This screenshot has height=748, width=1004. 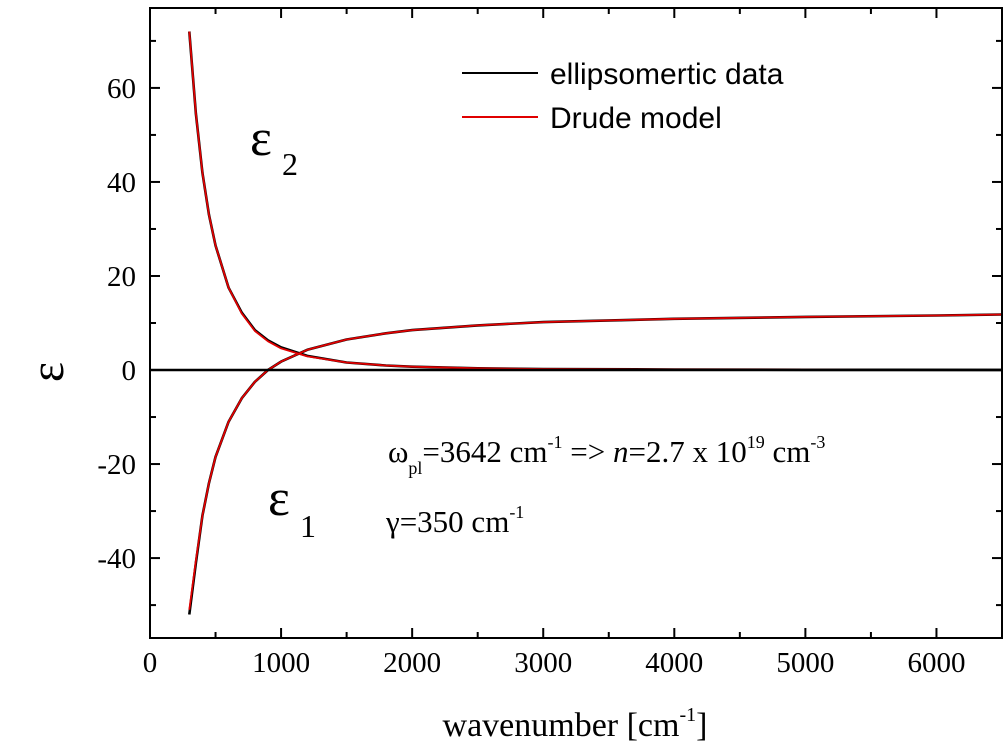 I want to click on x-tick-label: 4000, so click(x=674, y=663).